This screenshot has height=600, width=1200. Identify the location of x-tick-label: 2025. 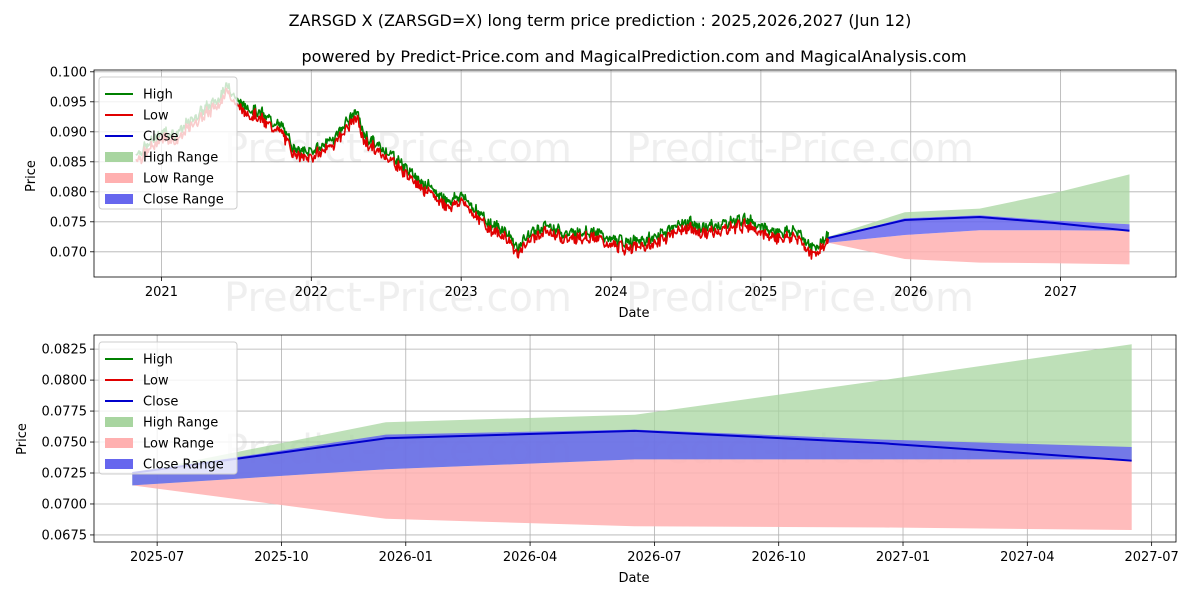
(760, 292).